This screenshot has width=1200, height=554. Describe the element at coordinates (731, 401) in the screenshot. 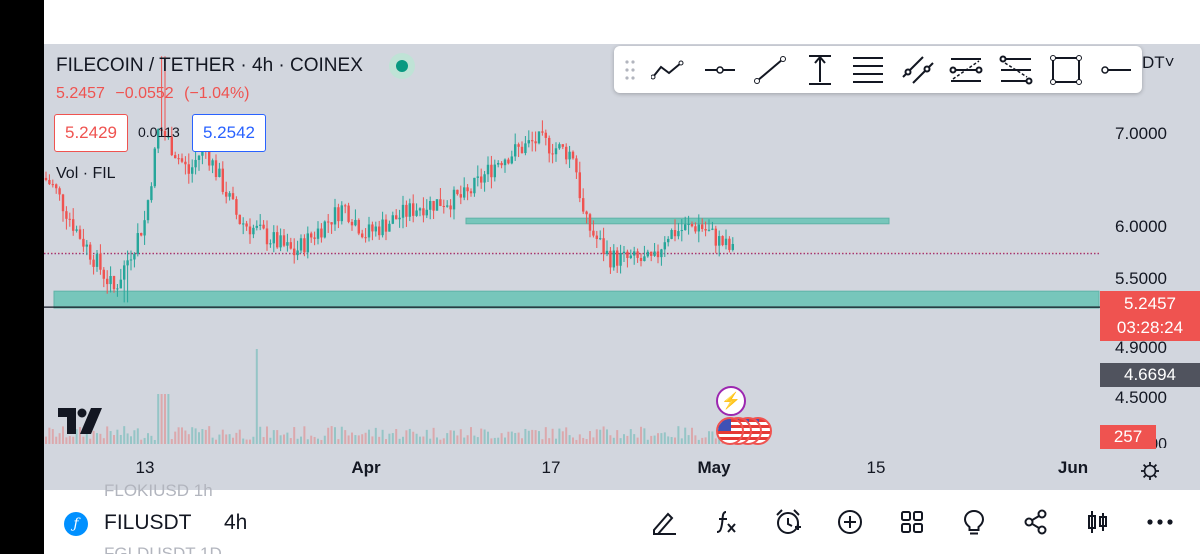

I see `event-lightning-icon: ⚡` at that location.